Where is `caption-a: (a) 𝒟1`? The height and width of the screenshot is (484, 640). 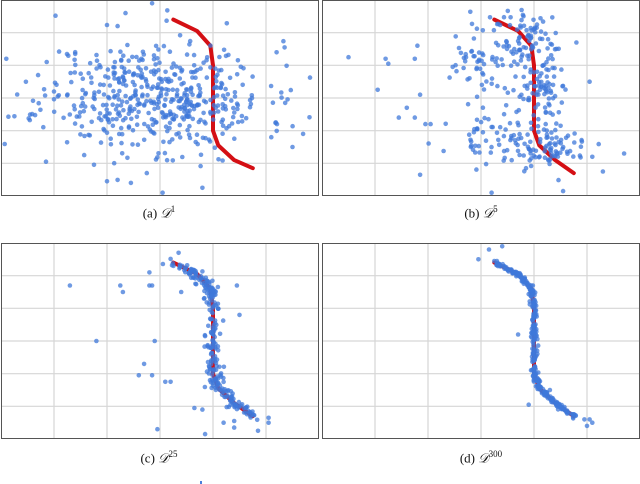
caption-a: (a) 𝒟1 is located at coordinates (159, 212).